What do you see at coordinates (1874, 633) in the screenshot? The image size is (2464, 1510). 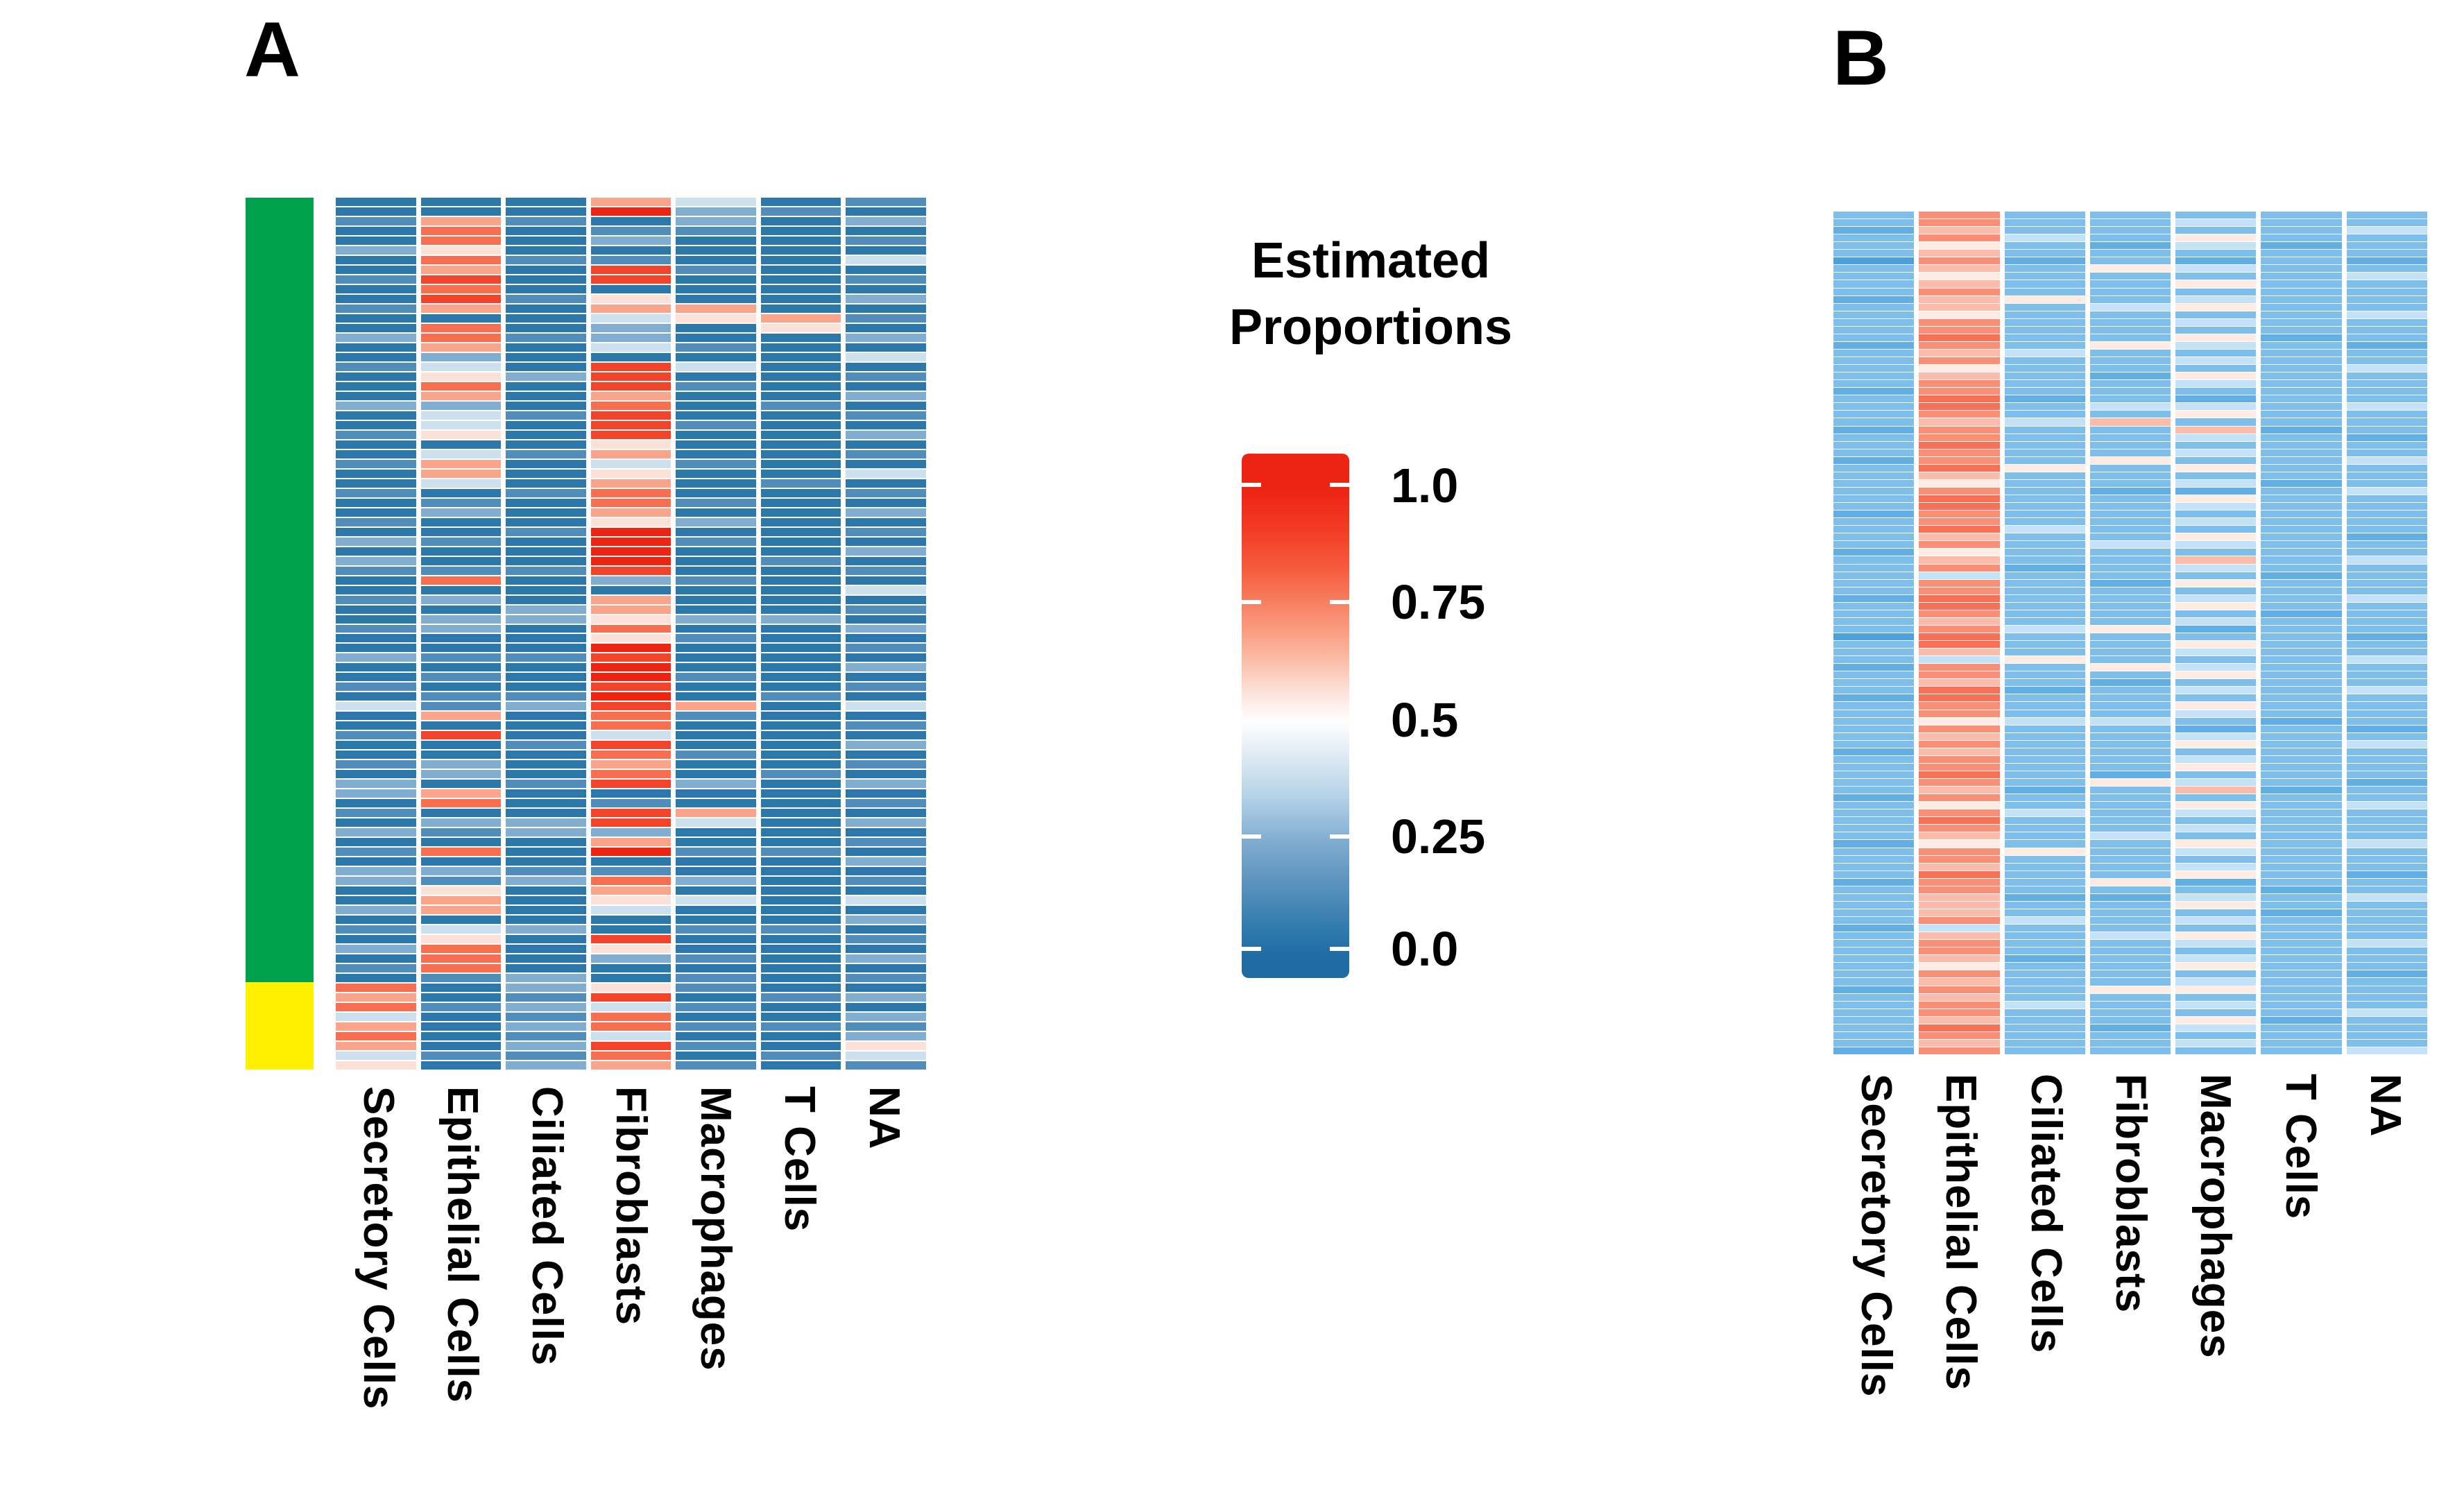 I see `heatmap-column-secretory-cells` at bounding box center [1874, 633].